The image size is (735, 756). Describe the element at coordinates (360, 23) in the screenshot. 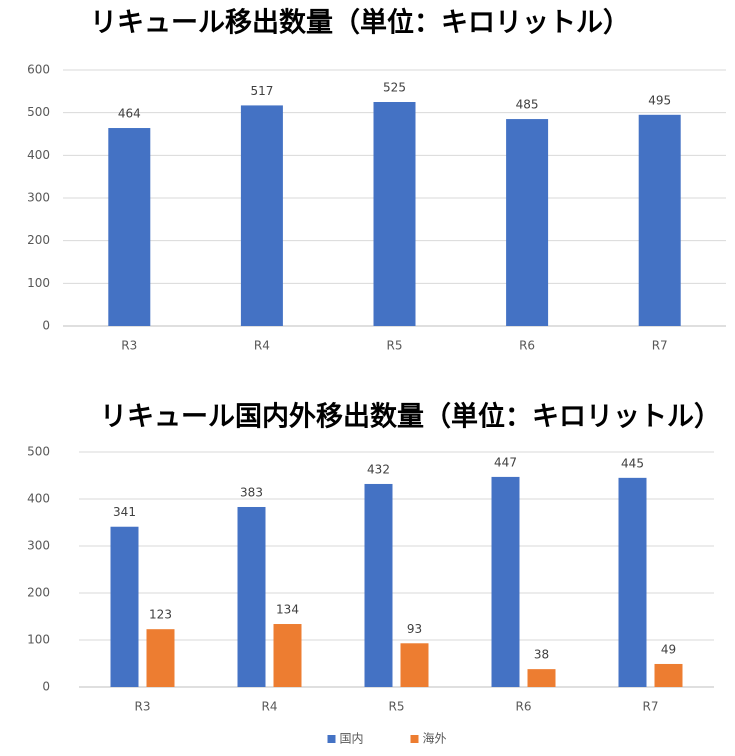

I see `chart-title: リキュール移出数量（単位：キロリットル）` at that location.